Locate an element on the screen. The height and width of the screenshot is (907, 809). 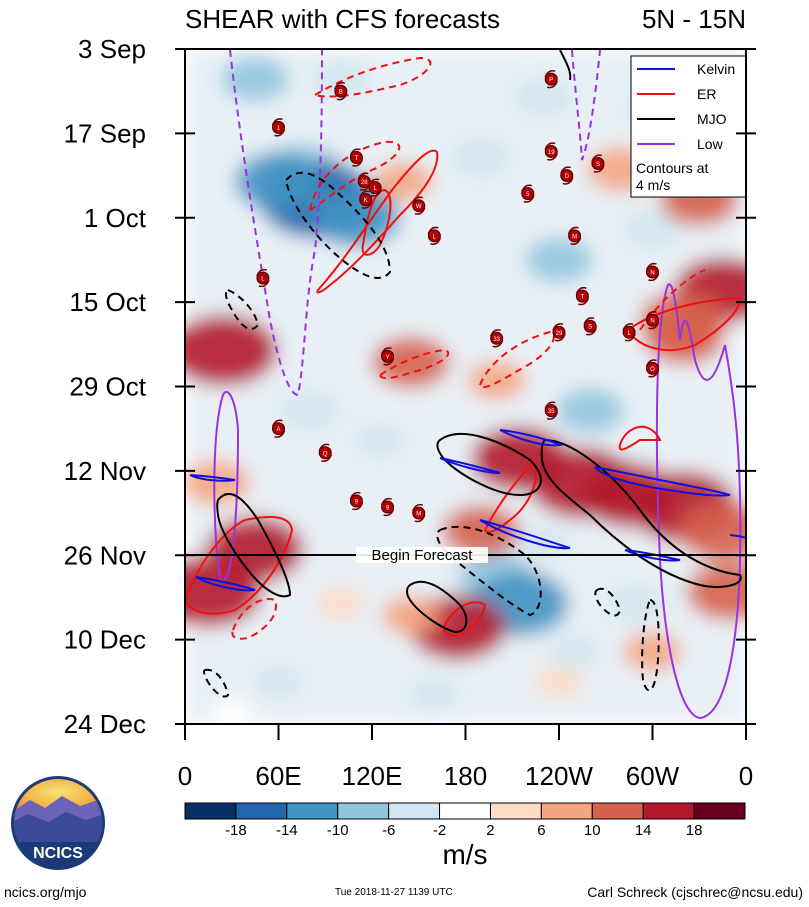
storm-label: A is located at coordinates (278, 430).